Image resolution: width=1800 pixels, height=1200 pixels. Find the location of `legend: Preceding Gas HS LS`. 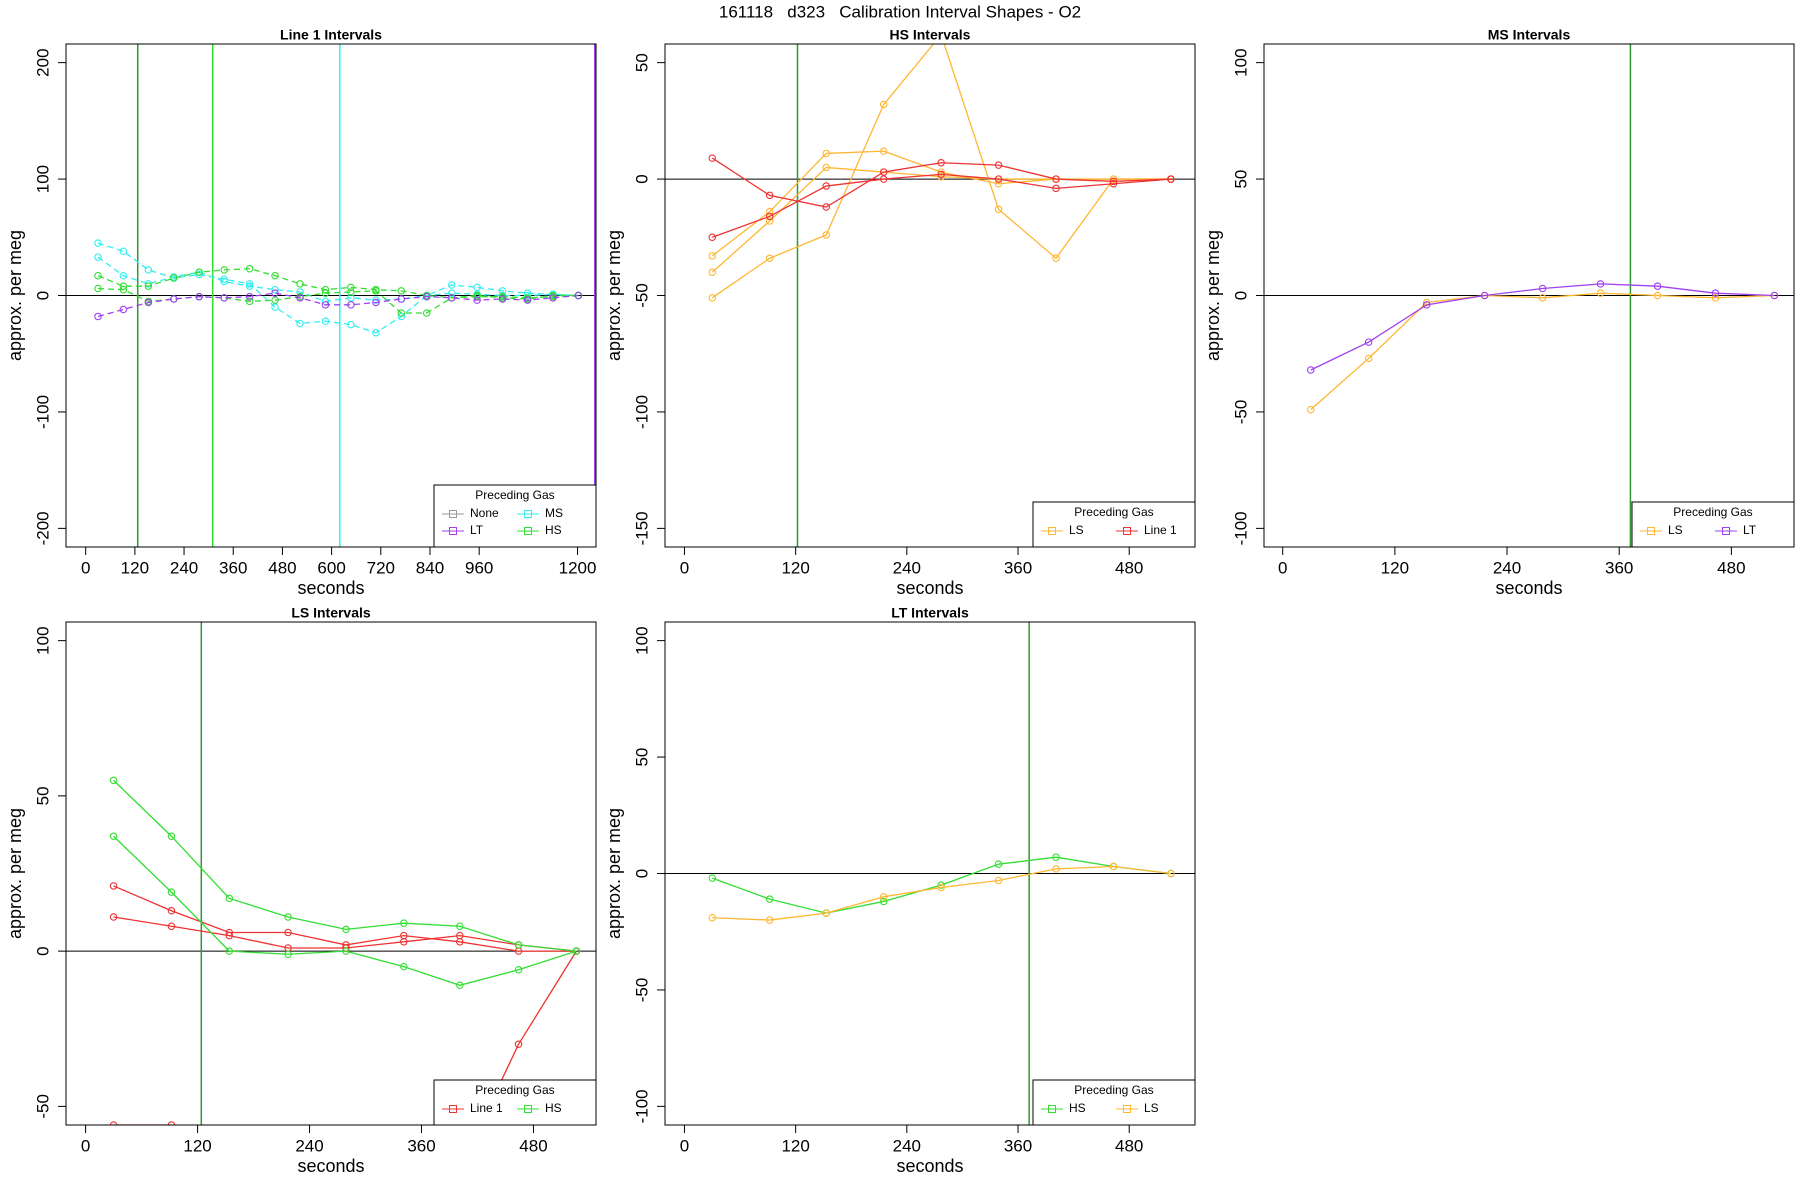

legend: Preceding Gas HS LS is located at coordinates (1114, 1102).